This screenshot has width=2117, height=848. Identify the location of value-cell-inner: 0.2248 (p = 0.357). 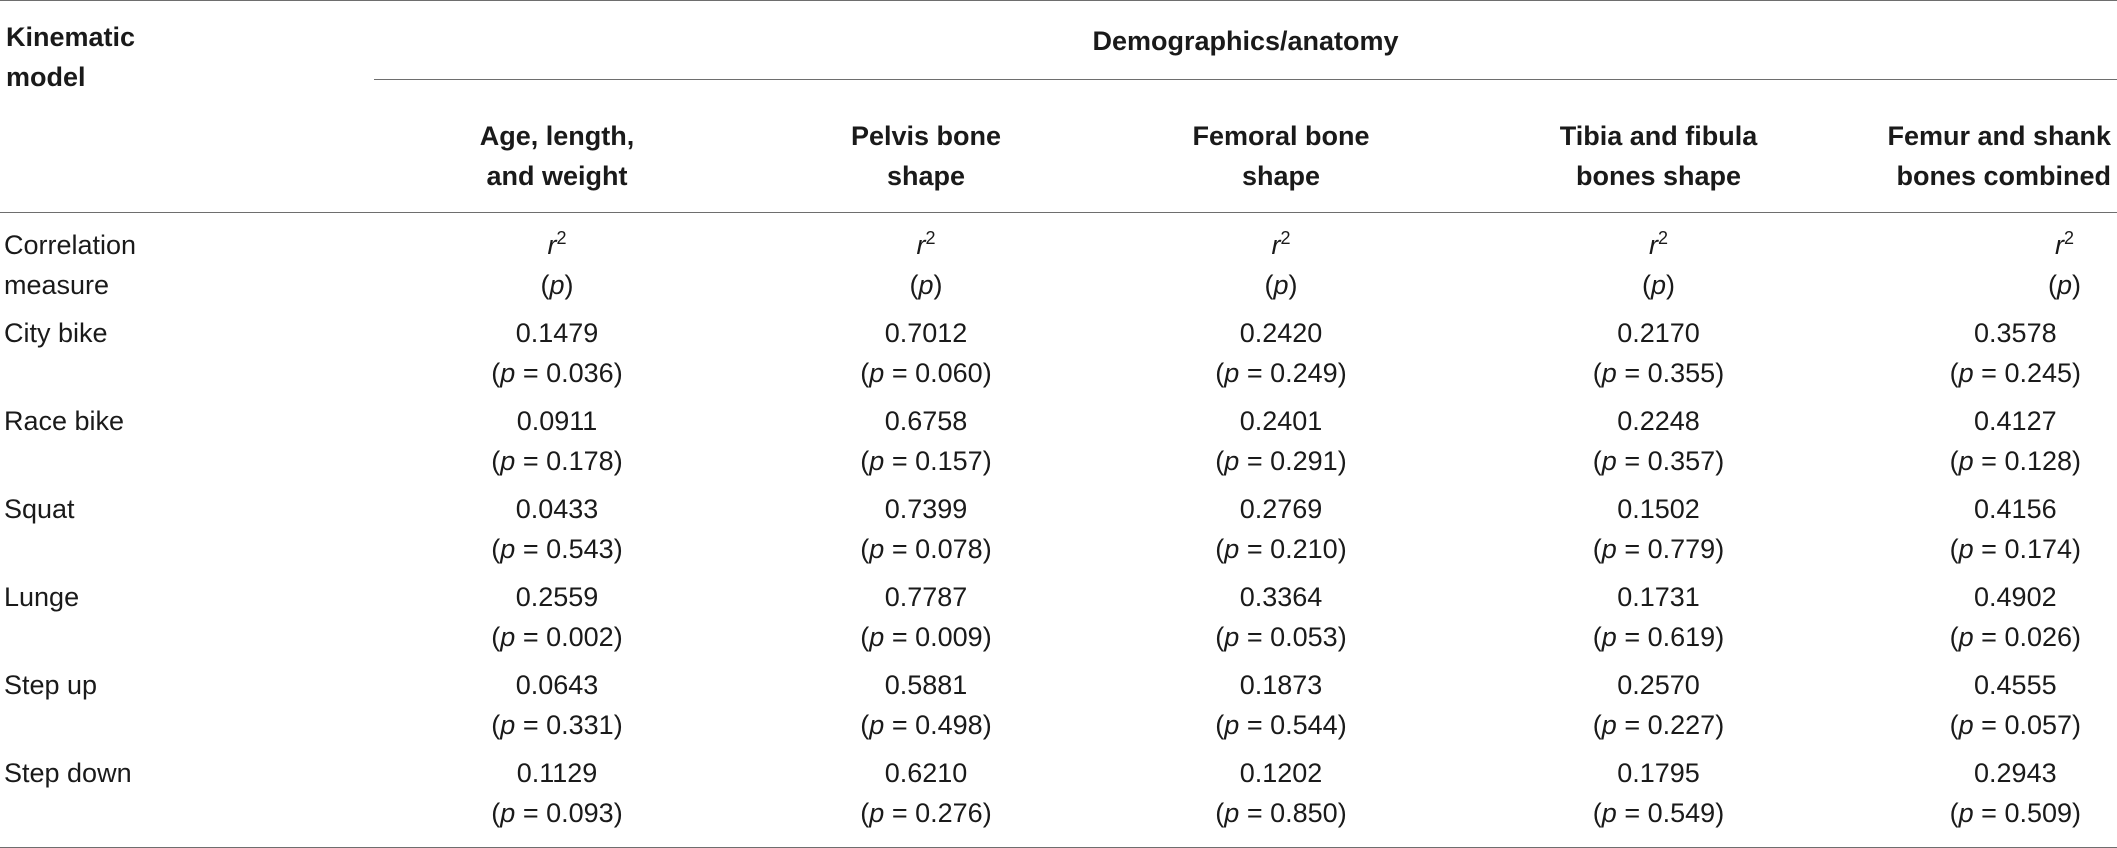
(1658, 441).